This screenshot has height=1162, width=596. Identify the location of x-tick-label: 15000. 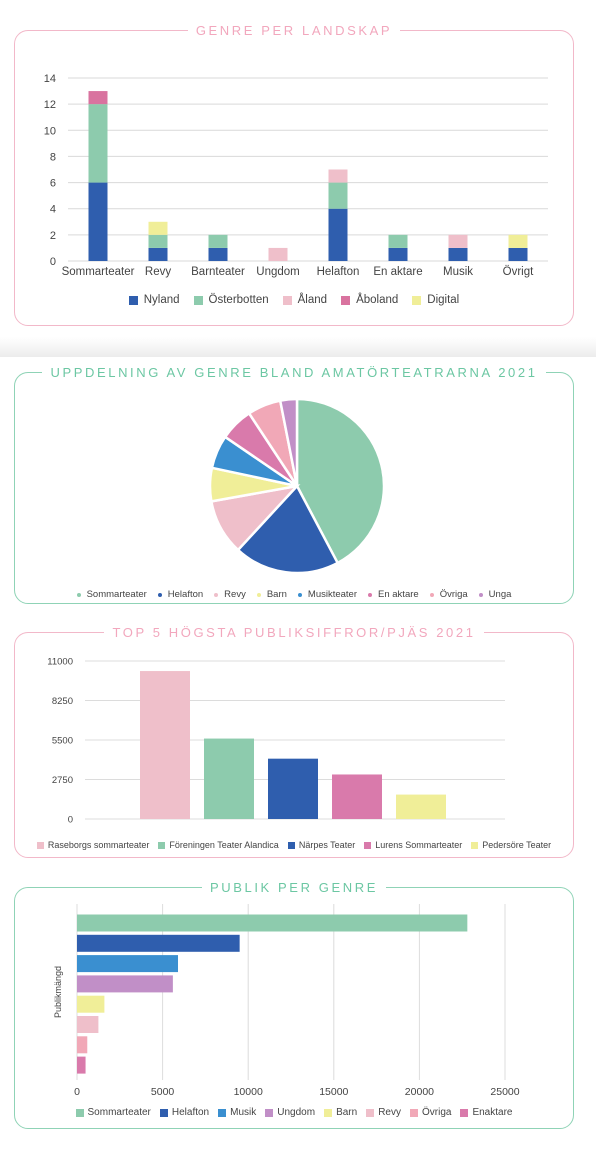
(333, 1092).